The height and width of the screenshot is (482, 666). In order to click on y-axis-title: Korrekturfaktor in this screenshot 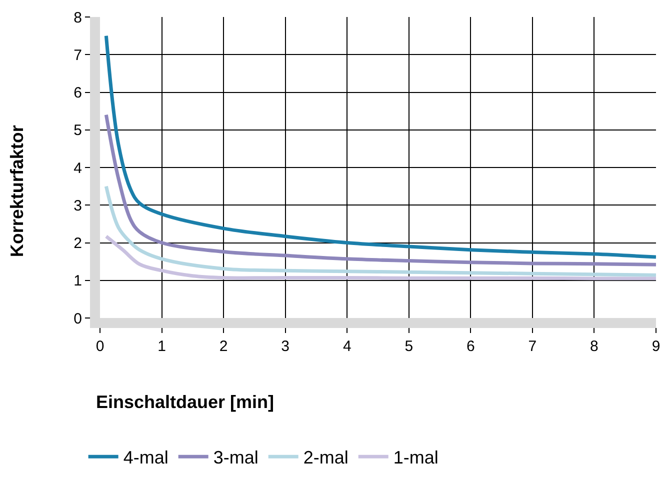, I will do `click(17, 191)`.